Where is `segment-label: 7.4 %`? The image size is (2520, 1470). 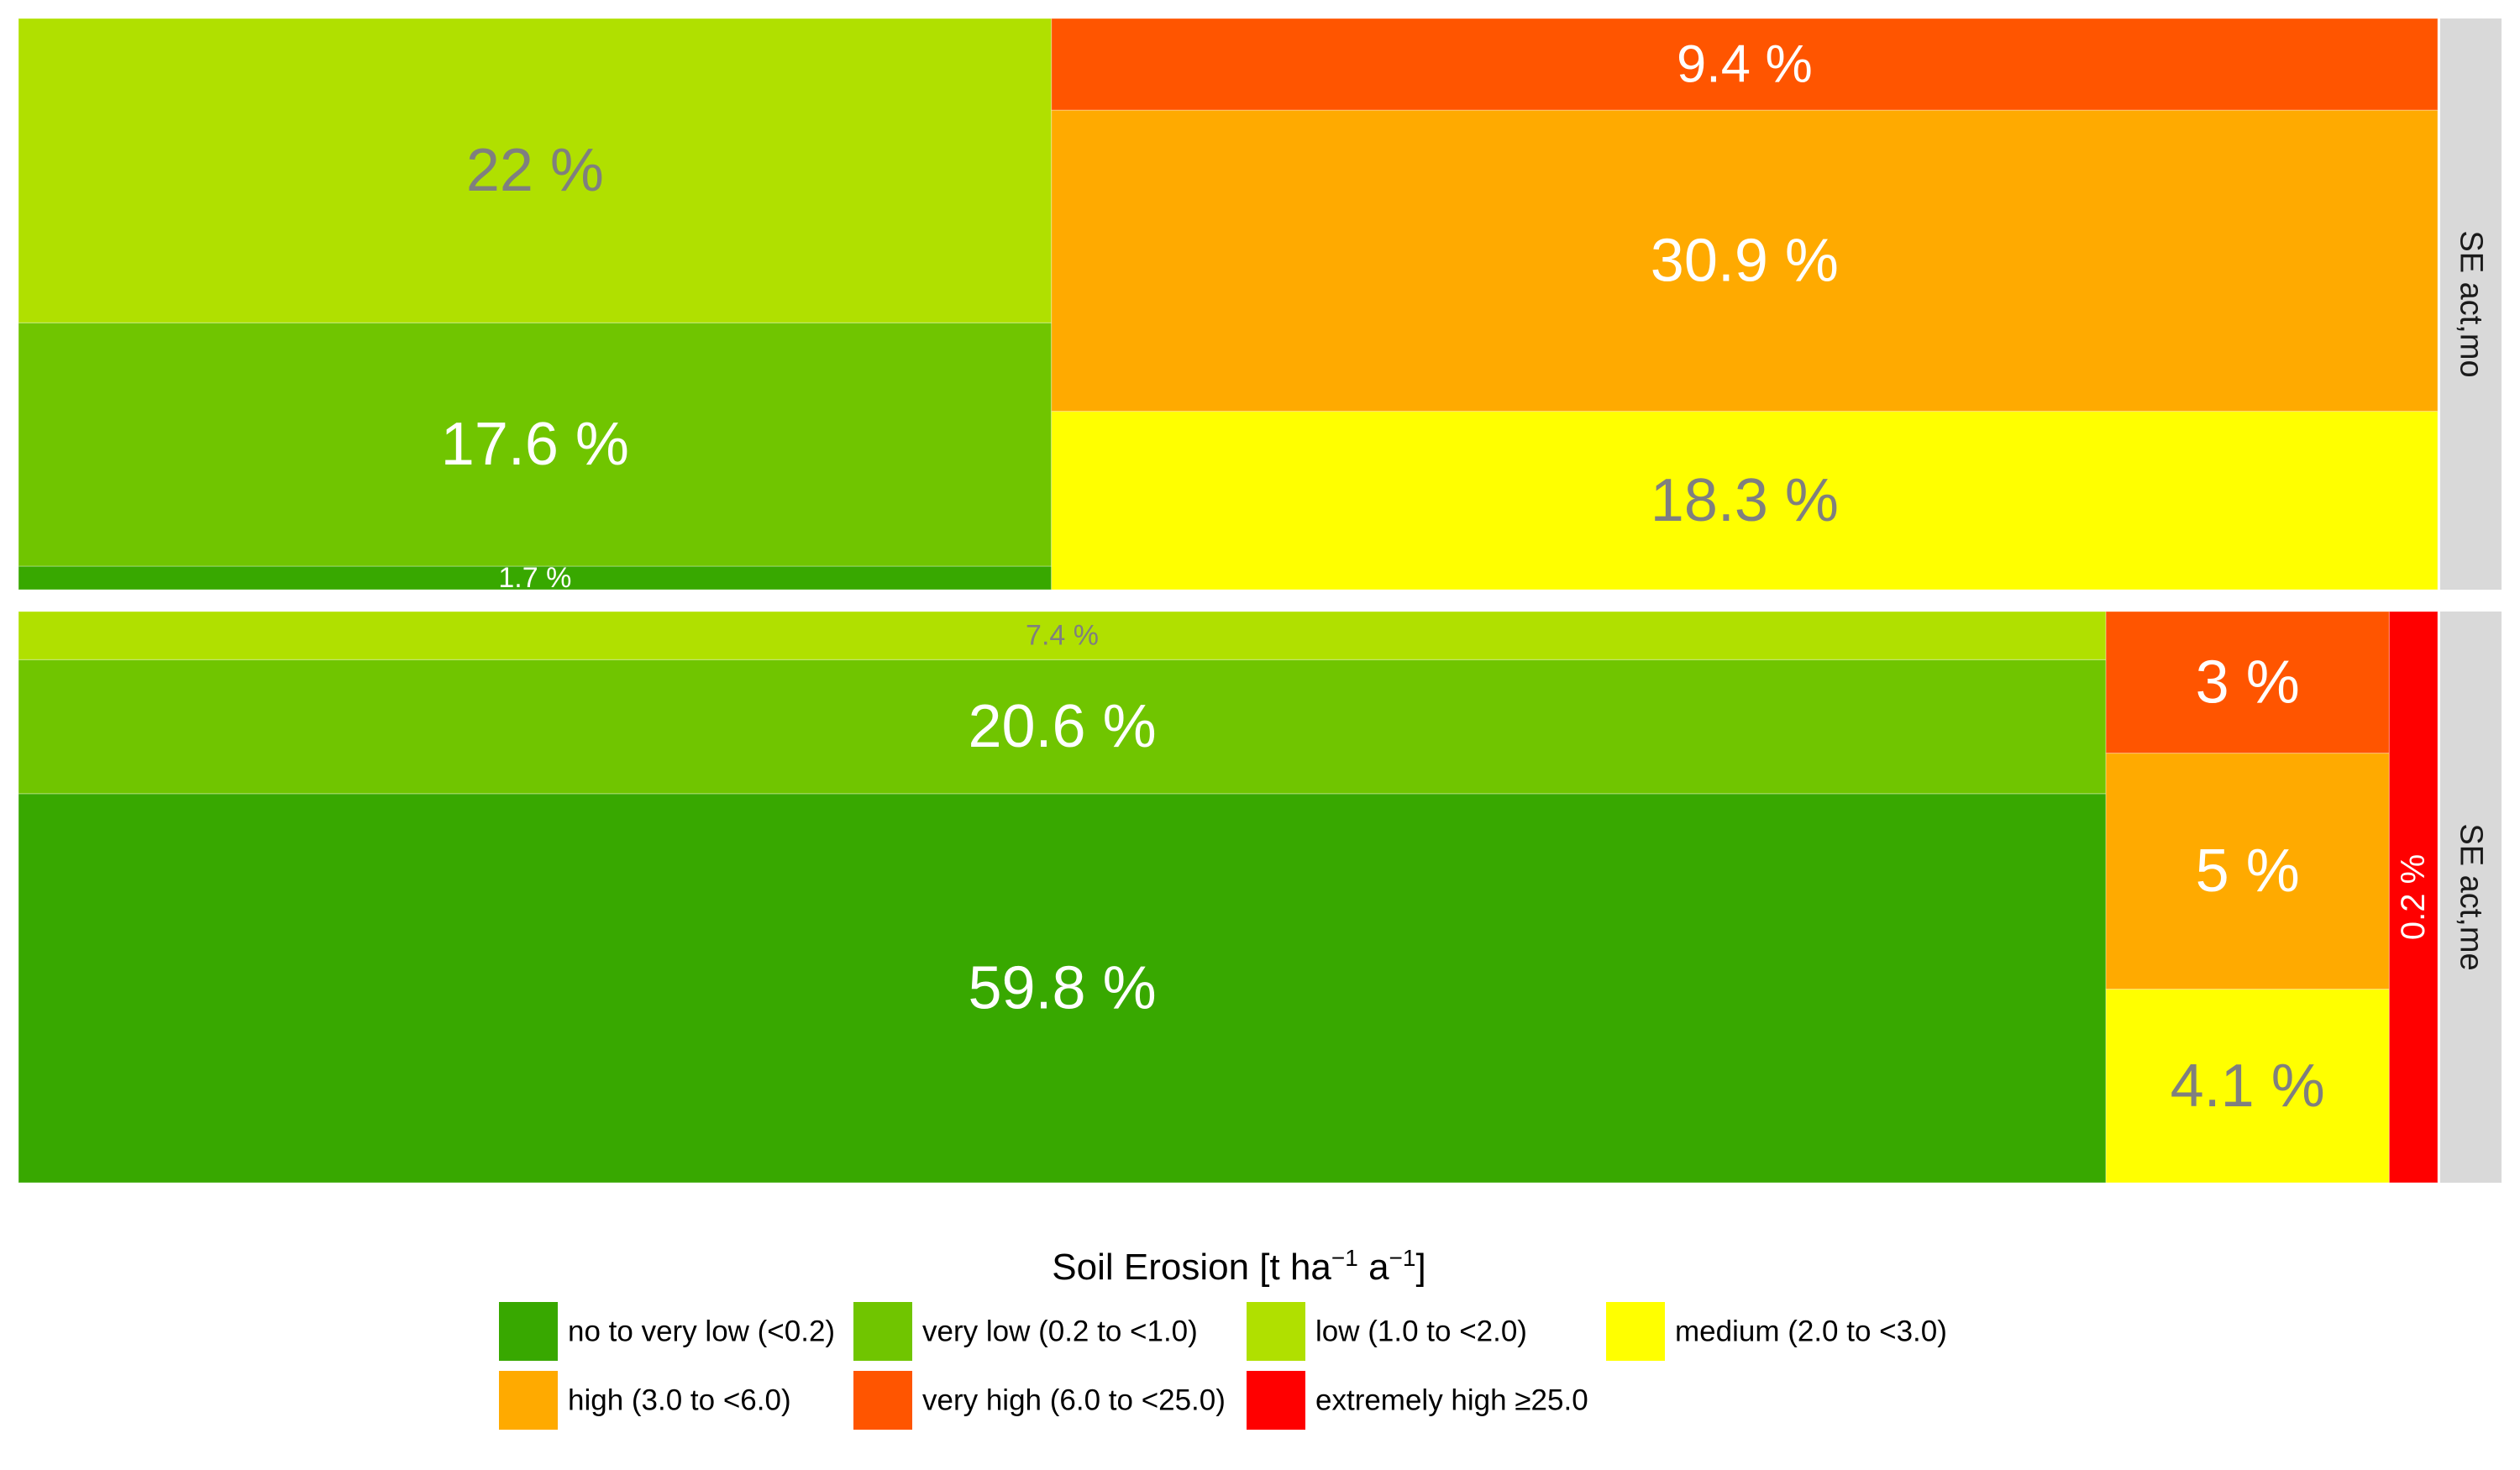
segment-label: 7.4 % is located at coordinates (1062, 636).